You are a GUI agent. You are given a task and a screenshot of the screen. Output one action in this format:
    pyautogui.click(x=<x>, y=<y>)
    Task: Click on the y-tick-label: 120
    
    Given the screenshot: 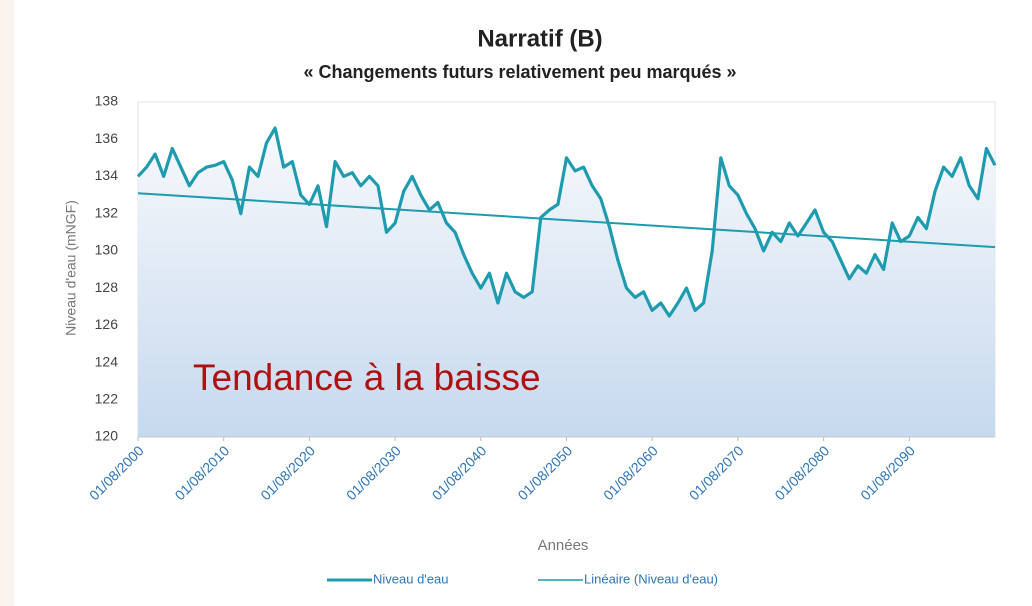 What is the action you would take?
    pyautogui.click(x=107, y=436)
    